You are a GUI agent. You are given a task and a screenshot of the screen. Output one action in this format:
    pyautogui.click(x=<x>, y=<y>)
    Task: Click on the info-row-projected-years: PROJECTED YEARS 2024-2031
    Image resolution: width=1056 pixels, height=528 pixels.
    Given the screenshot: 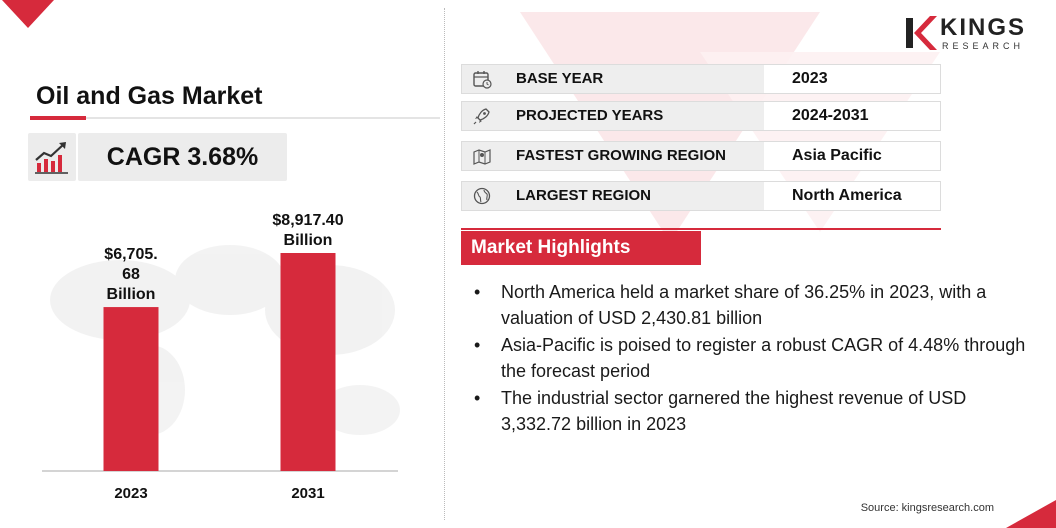 What is the action you would take?
    pyautogui.click(x=701, y=116)
    